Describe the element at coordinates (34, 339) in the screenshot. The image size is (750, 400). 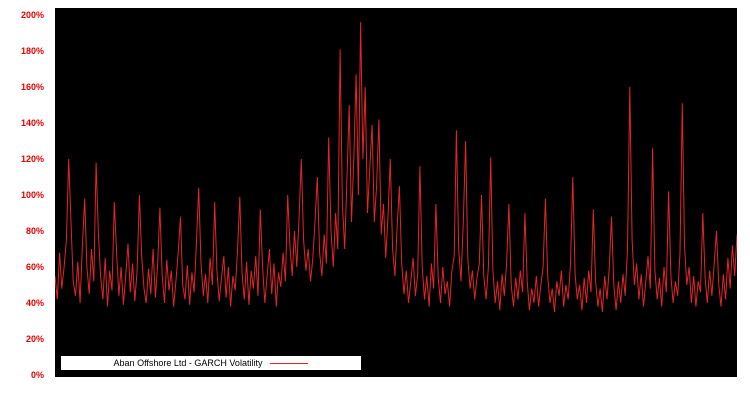
I see `y-tick-label: 20%` at that location.